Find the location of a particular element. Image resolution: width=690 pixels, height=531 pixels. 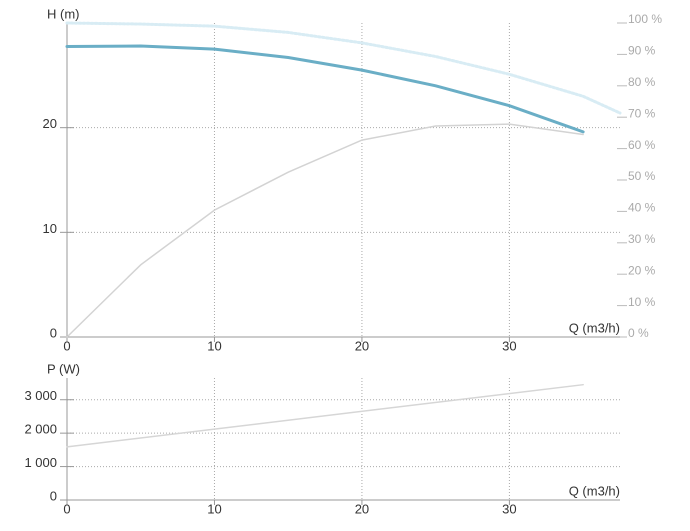

y2-tick-label: 20 % is located at coordinates (642, 270).